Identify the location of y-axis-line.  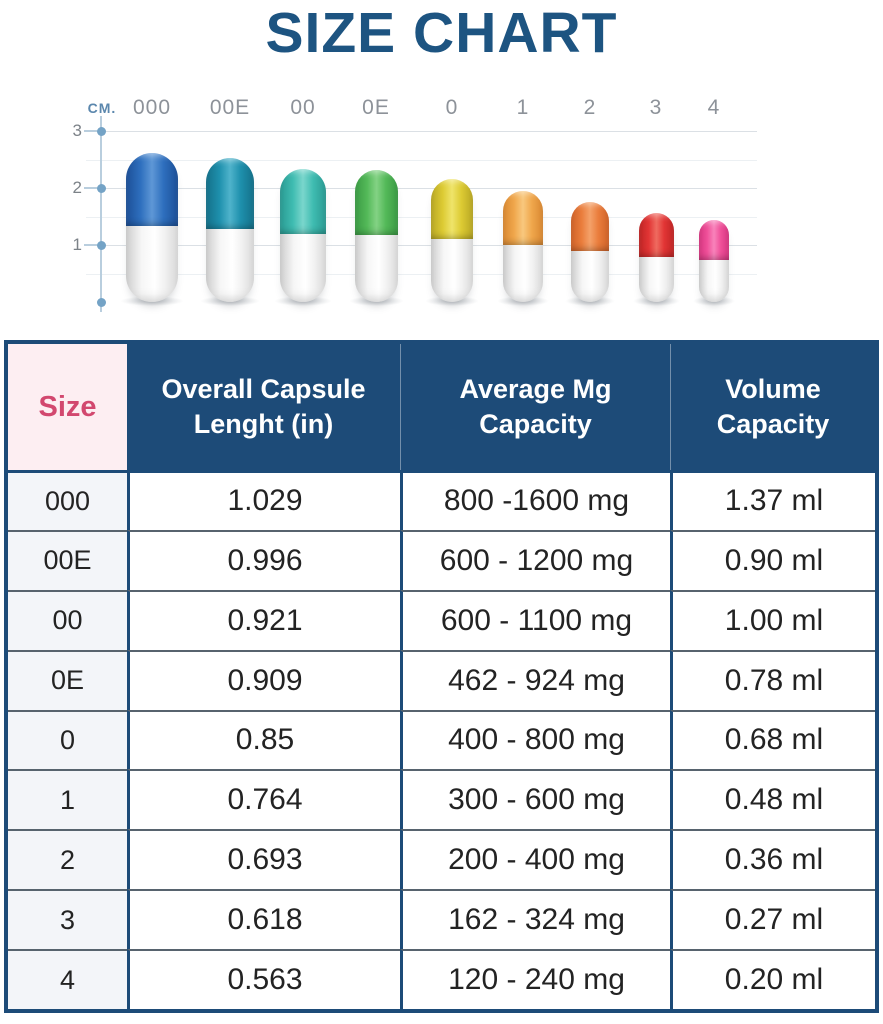
(101, 214).